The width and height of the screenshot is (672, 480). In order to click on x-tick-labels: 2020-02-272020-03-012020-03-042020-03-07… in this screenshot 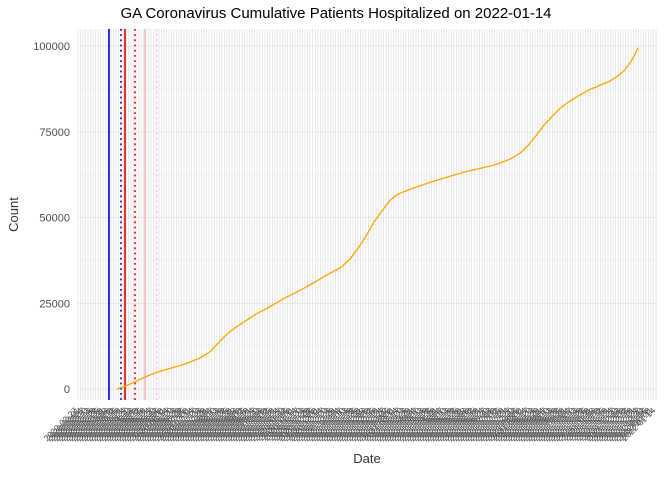, I will do `click(350, 424)`.